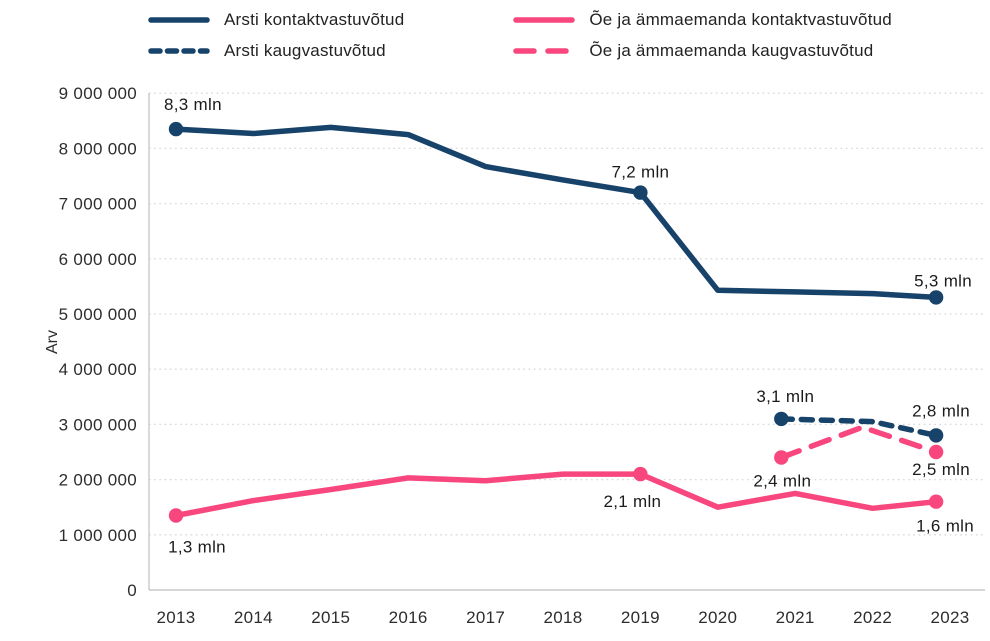  I want to click on x-tick-label: 2014, so click(253, 617).